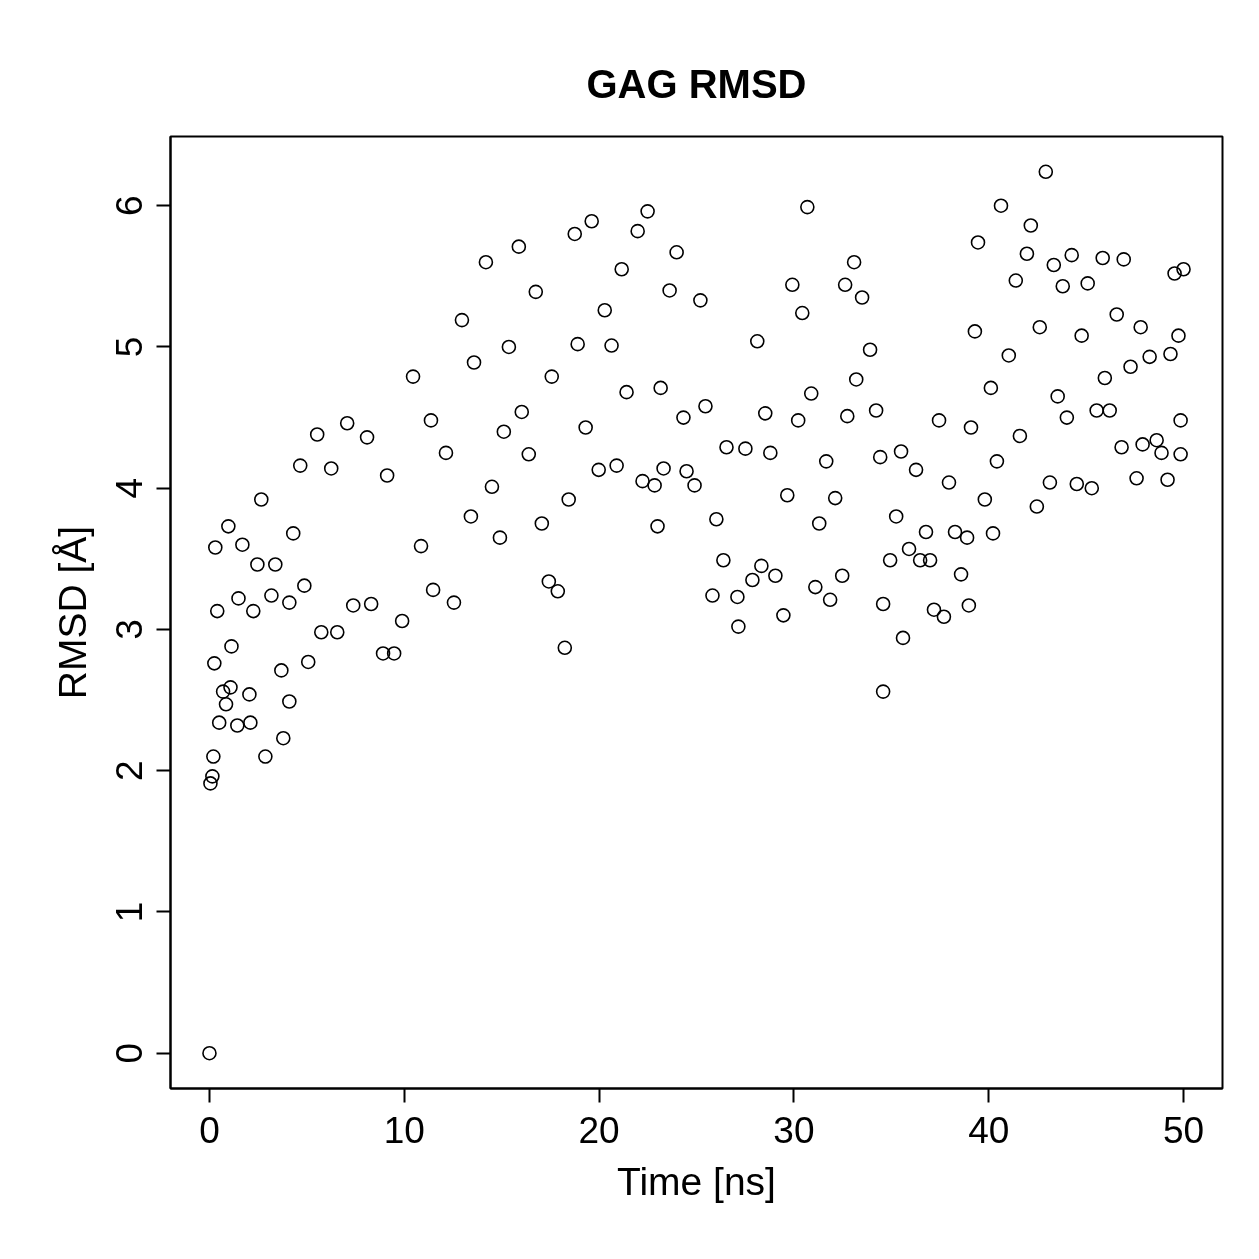 The image size is (1259, 1259). Describe the element at coordinates (404, 1130) in the screenshot. I see `x-tick-label: 10` at that location.